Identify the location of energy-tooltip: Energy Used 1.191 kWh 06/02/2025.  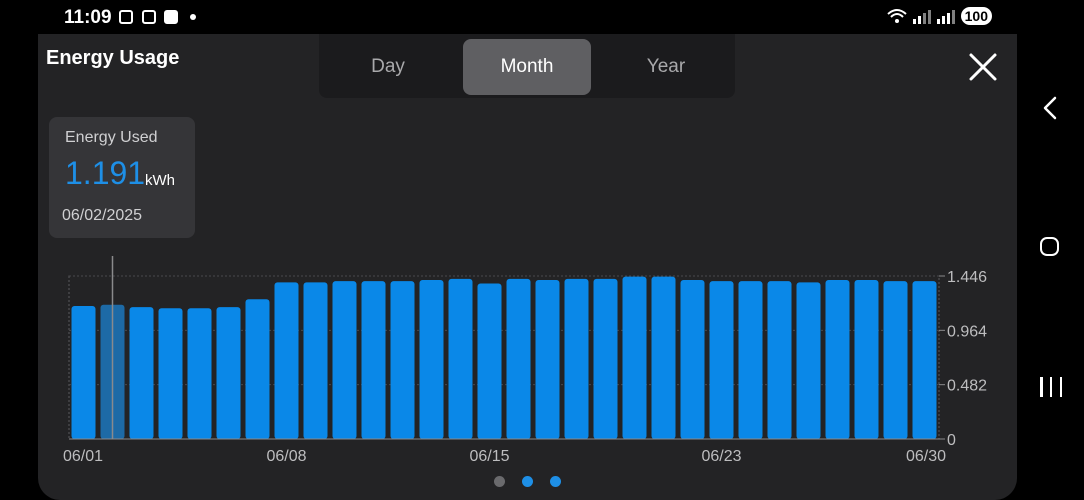
(122, 177).